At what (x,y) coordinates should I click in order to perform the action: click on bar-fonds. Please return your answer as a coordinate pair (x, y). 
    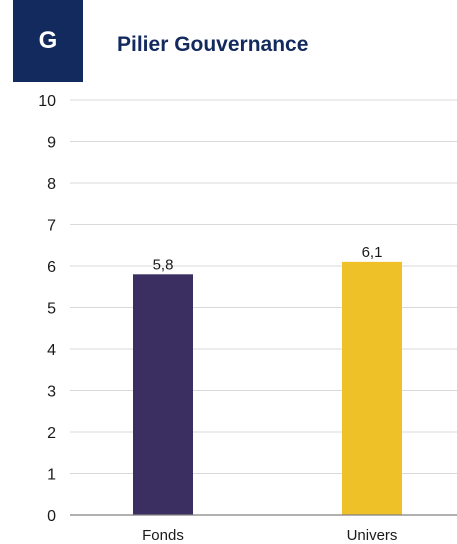
    Looking at the image, I should click on (163, 394).